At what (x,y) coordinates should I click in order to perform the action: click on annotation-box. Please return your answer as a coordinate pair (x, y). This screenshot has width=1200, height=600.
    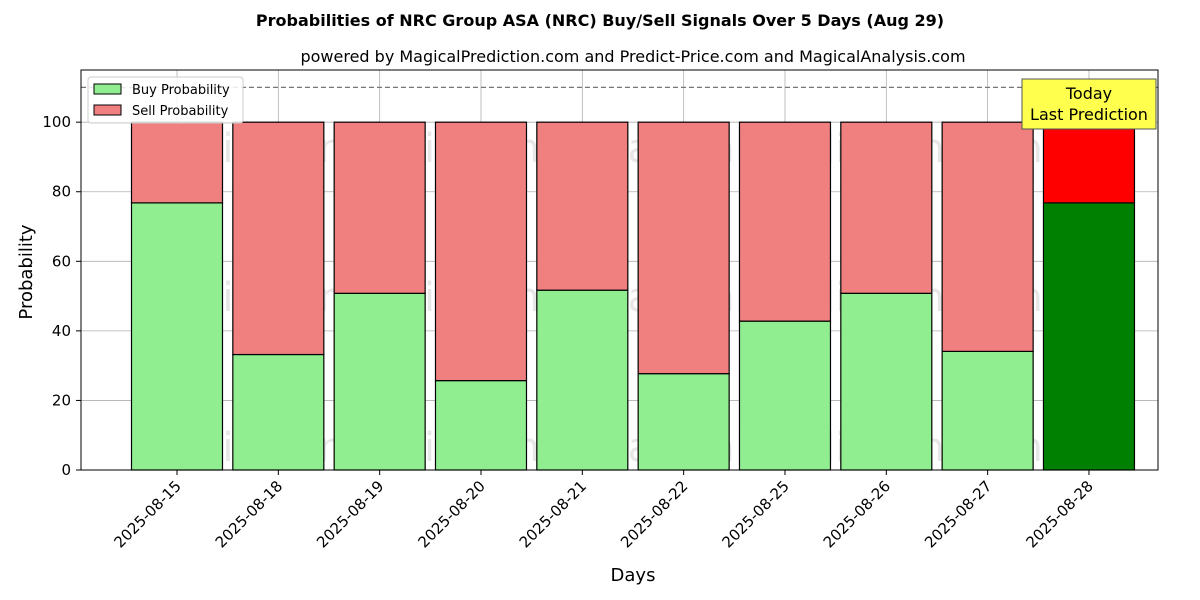
    Looking at the image, I should click on (1089, 104).